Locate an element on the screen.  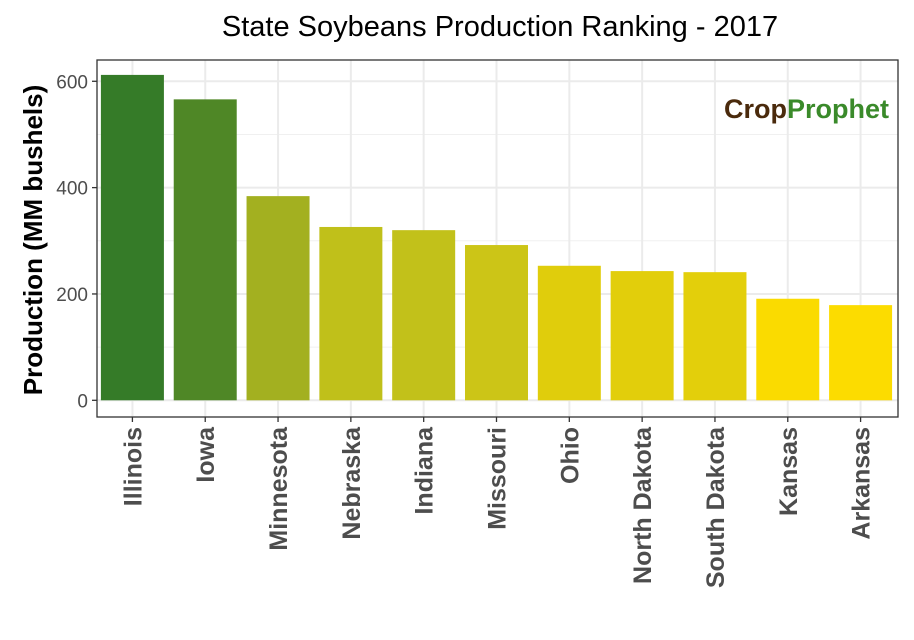
y-tick-label: 400 is located at coordinates (72, 189).